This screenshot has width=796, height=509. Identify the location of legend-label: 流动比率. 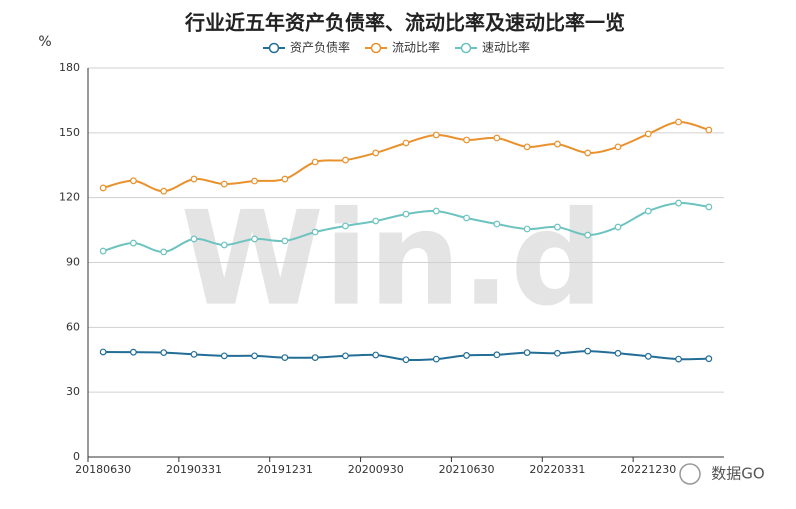
(416, 47).